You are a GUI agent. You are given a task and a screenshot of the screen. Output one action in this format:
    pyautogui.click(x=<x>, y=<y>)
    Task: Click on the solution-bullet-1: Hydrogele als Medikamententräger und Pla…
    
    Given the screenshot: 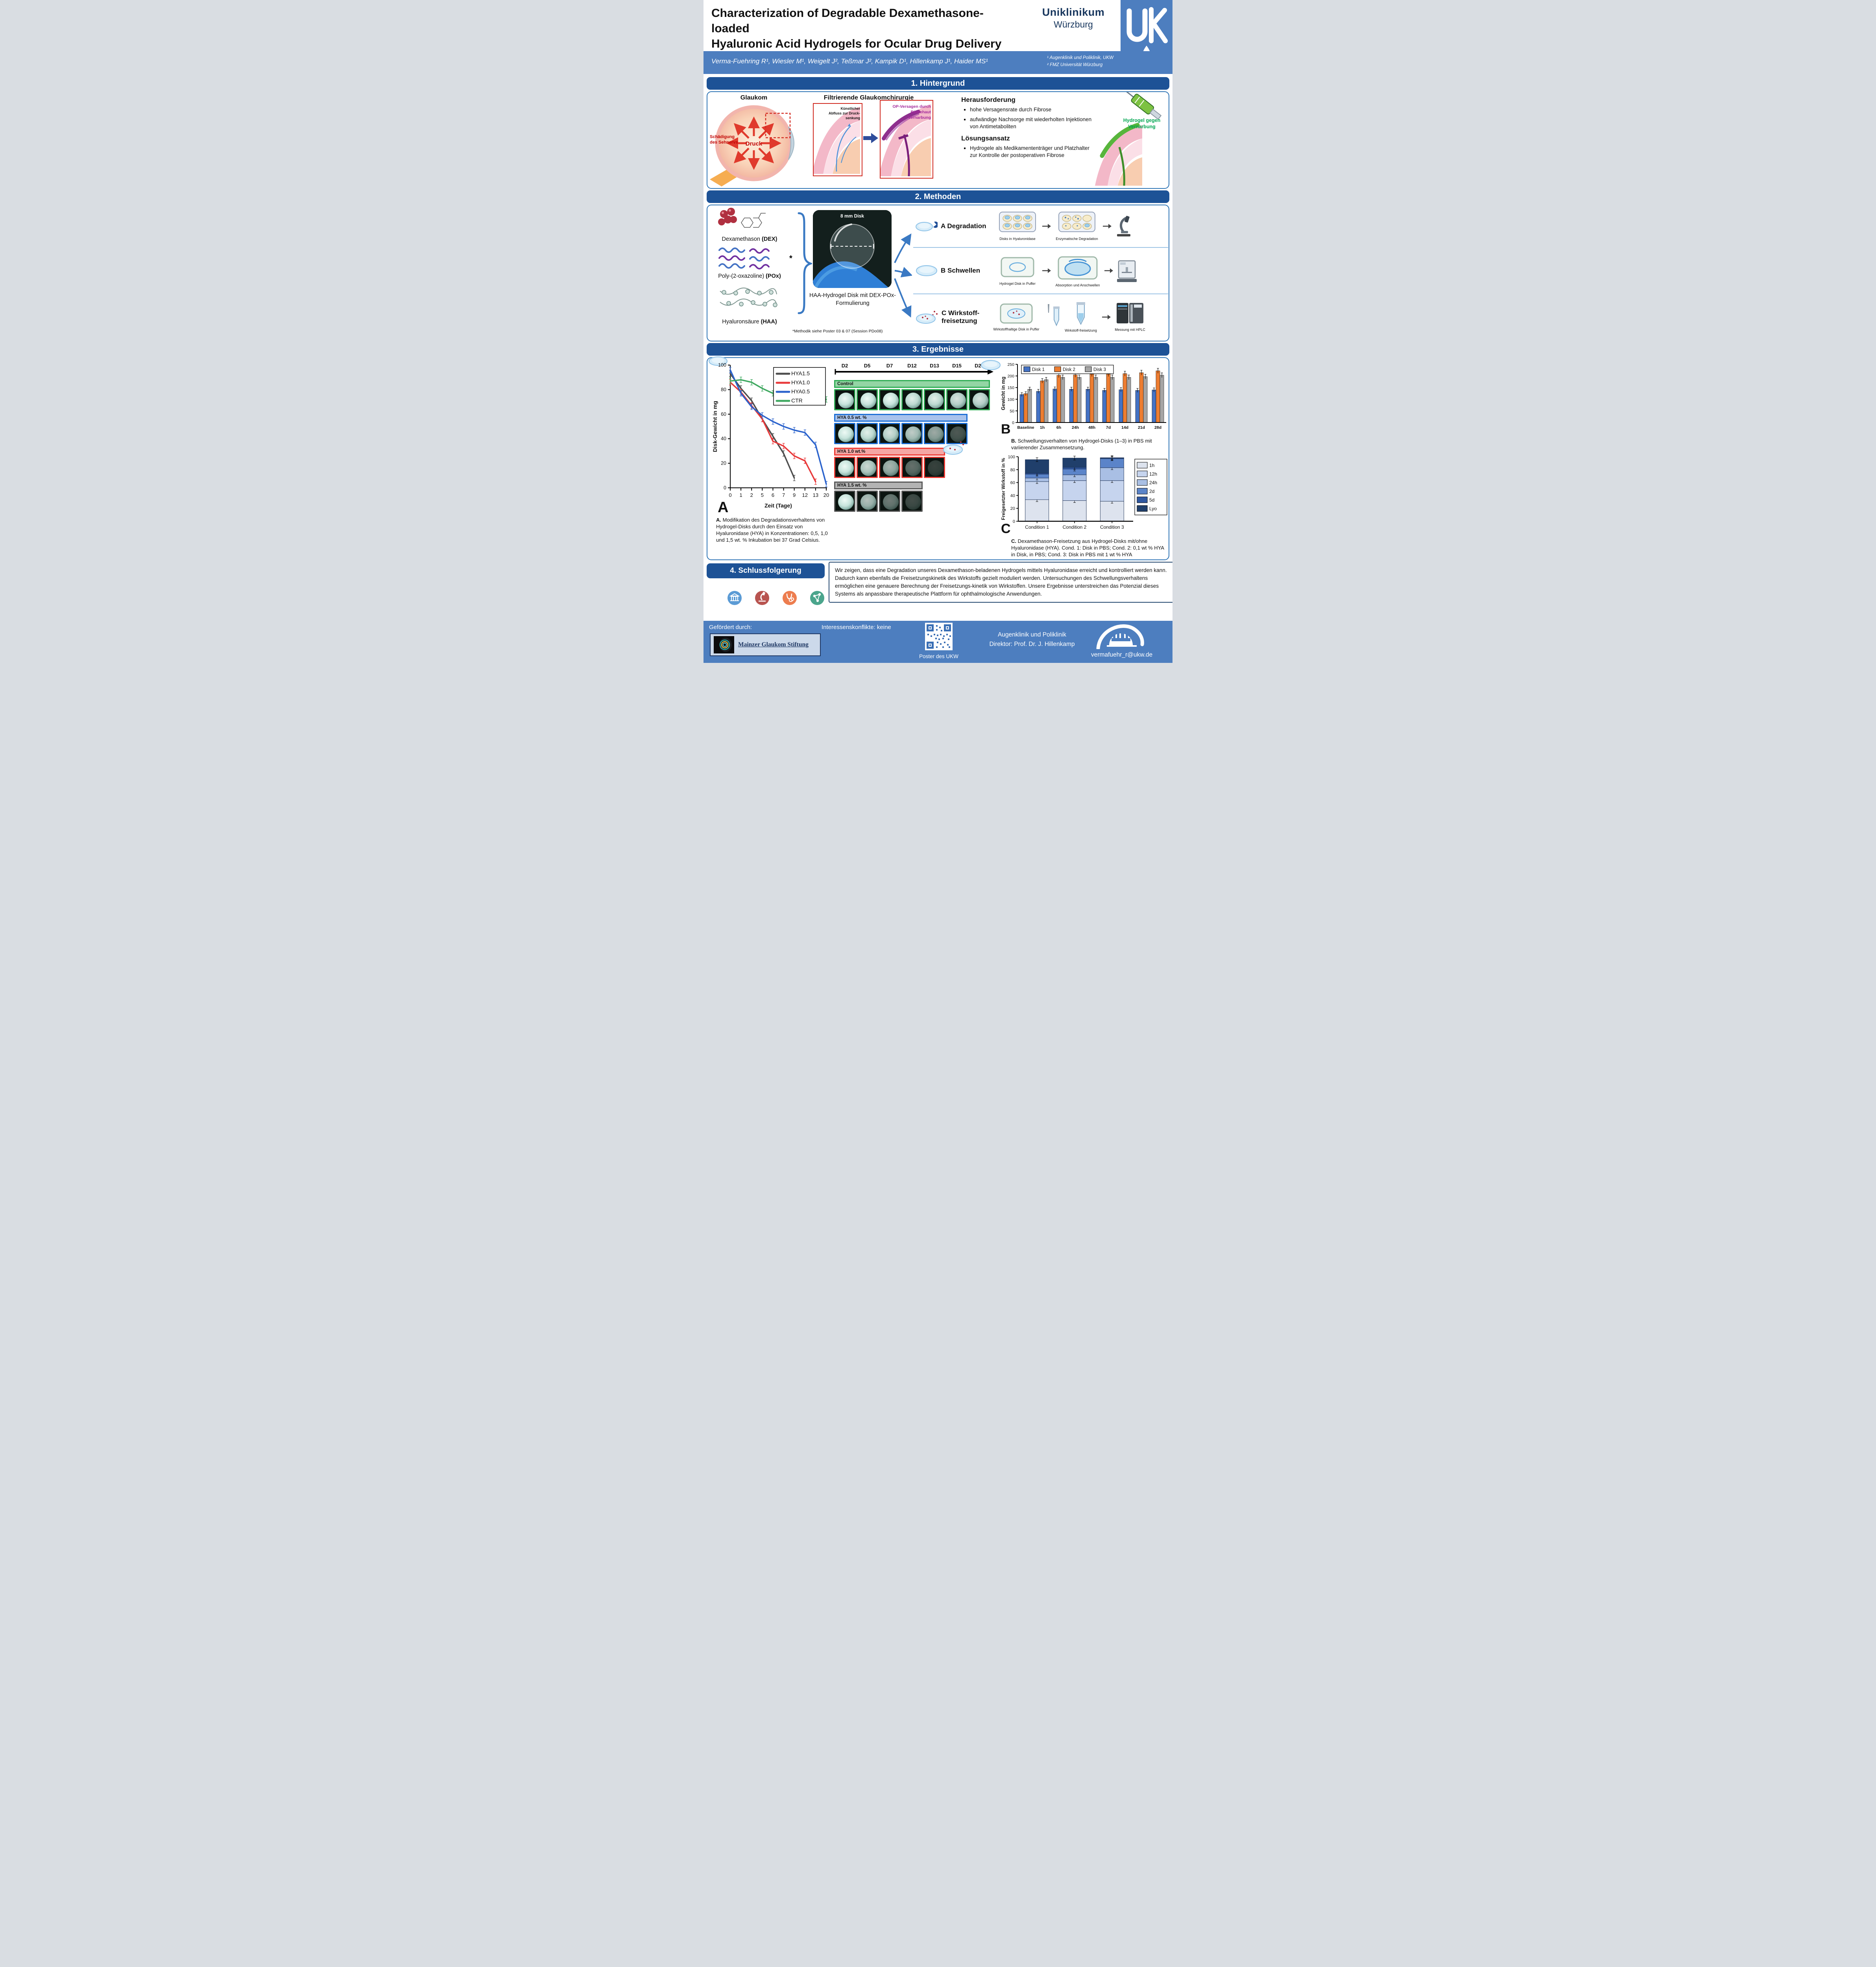 What is the action you would take?
    pyautogui.click(x=1031, y=152)
    